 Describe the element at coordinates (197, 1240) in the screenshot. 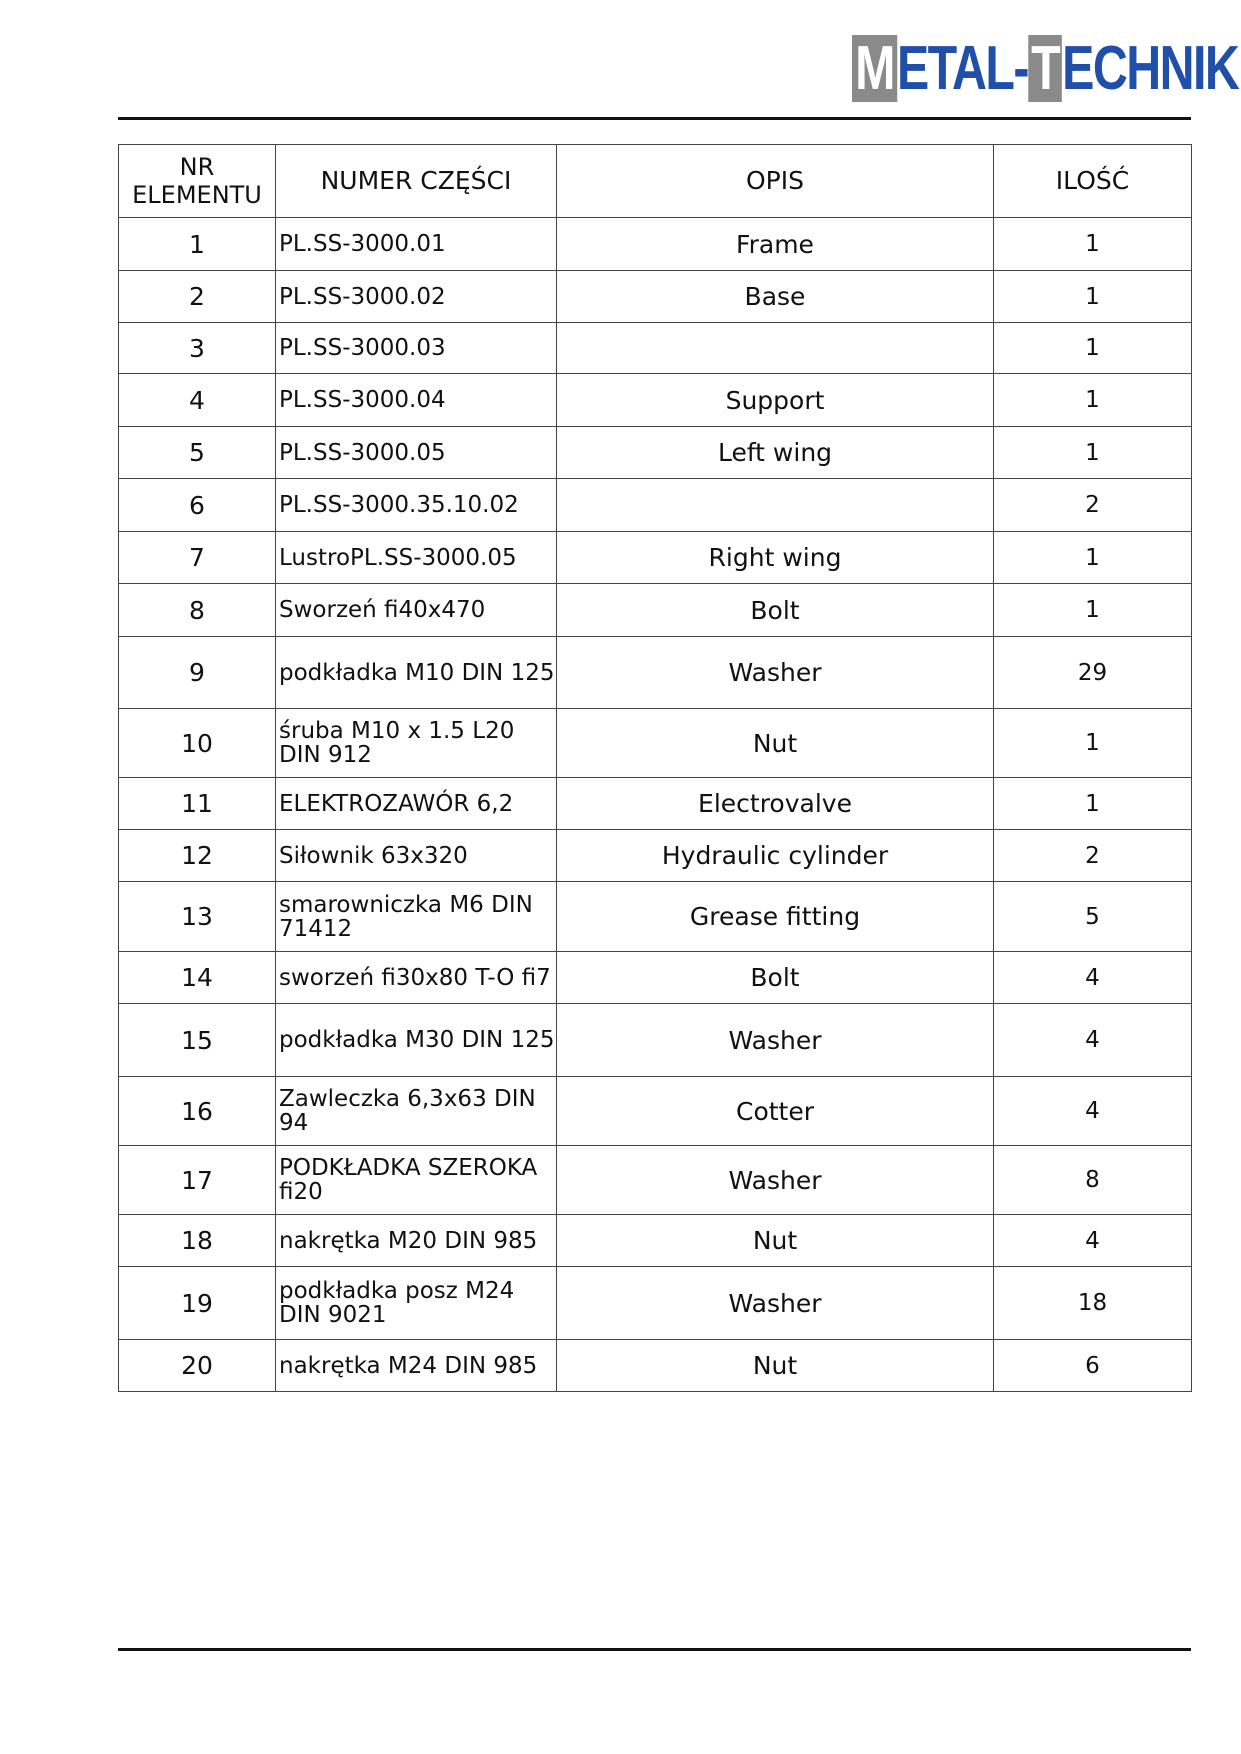

I see `item-number: 18` at that location.